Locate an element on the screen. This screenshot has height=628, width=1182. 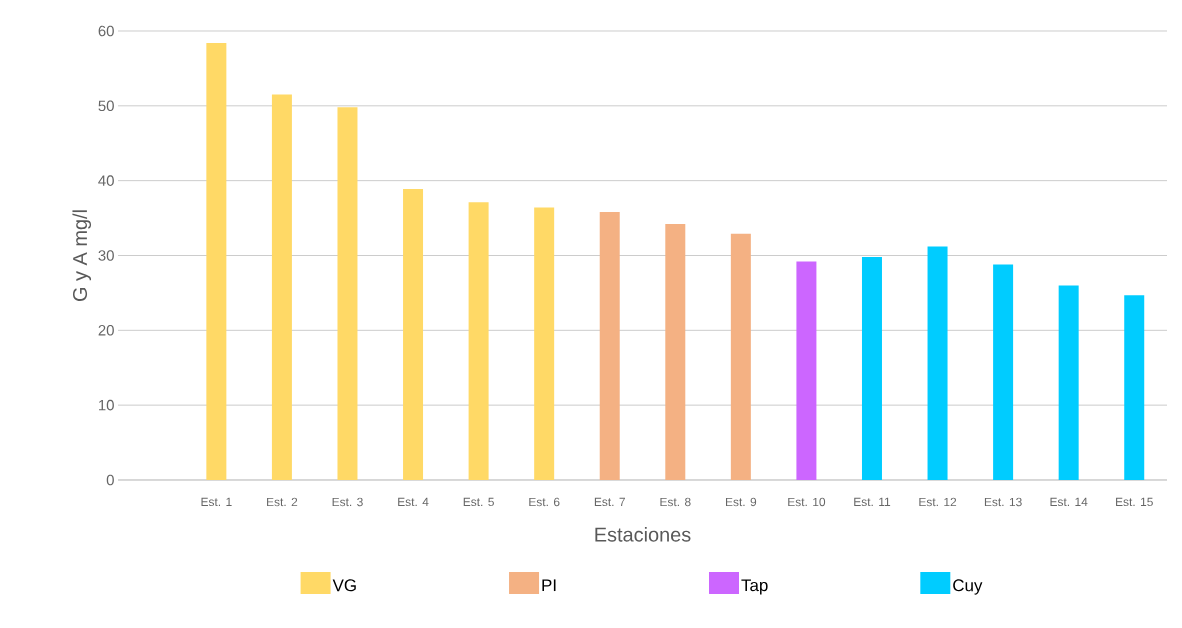
x-axis-title: Estaciones is located at coordinates (643, 534).